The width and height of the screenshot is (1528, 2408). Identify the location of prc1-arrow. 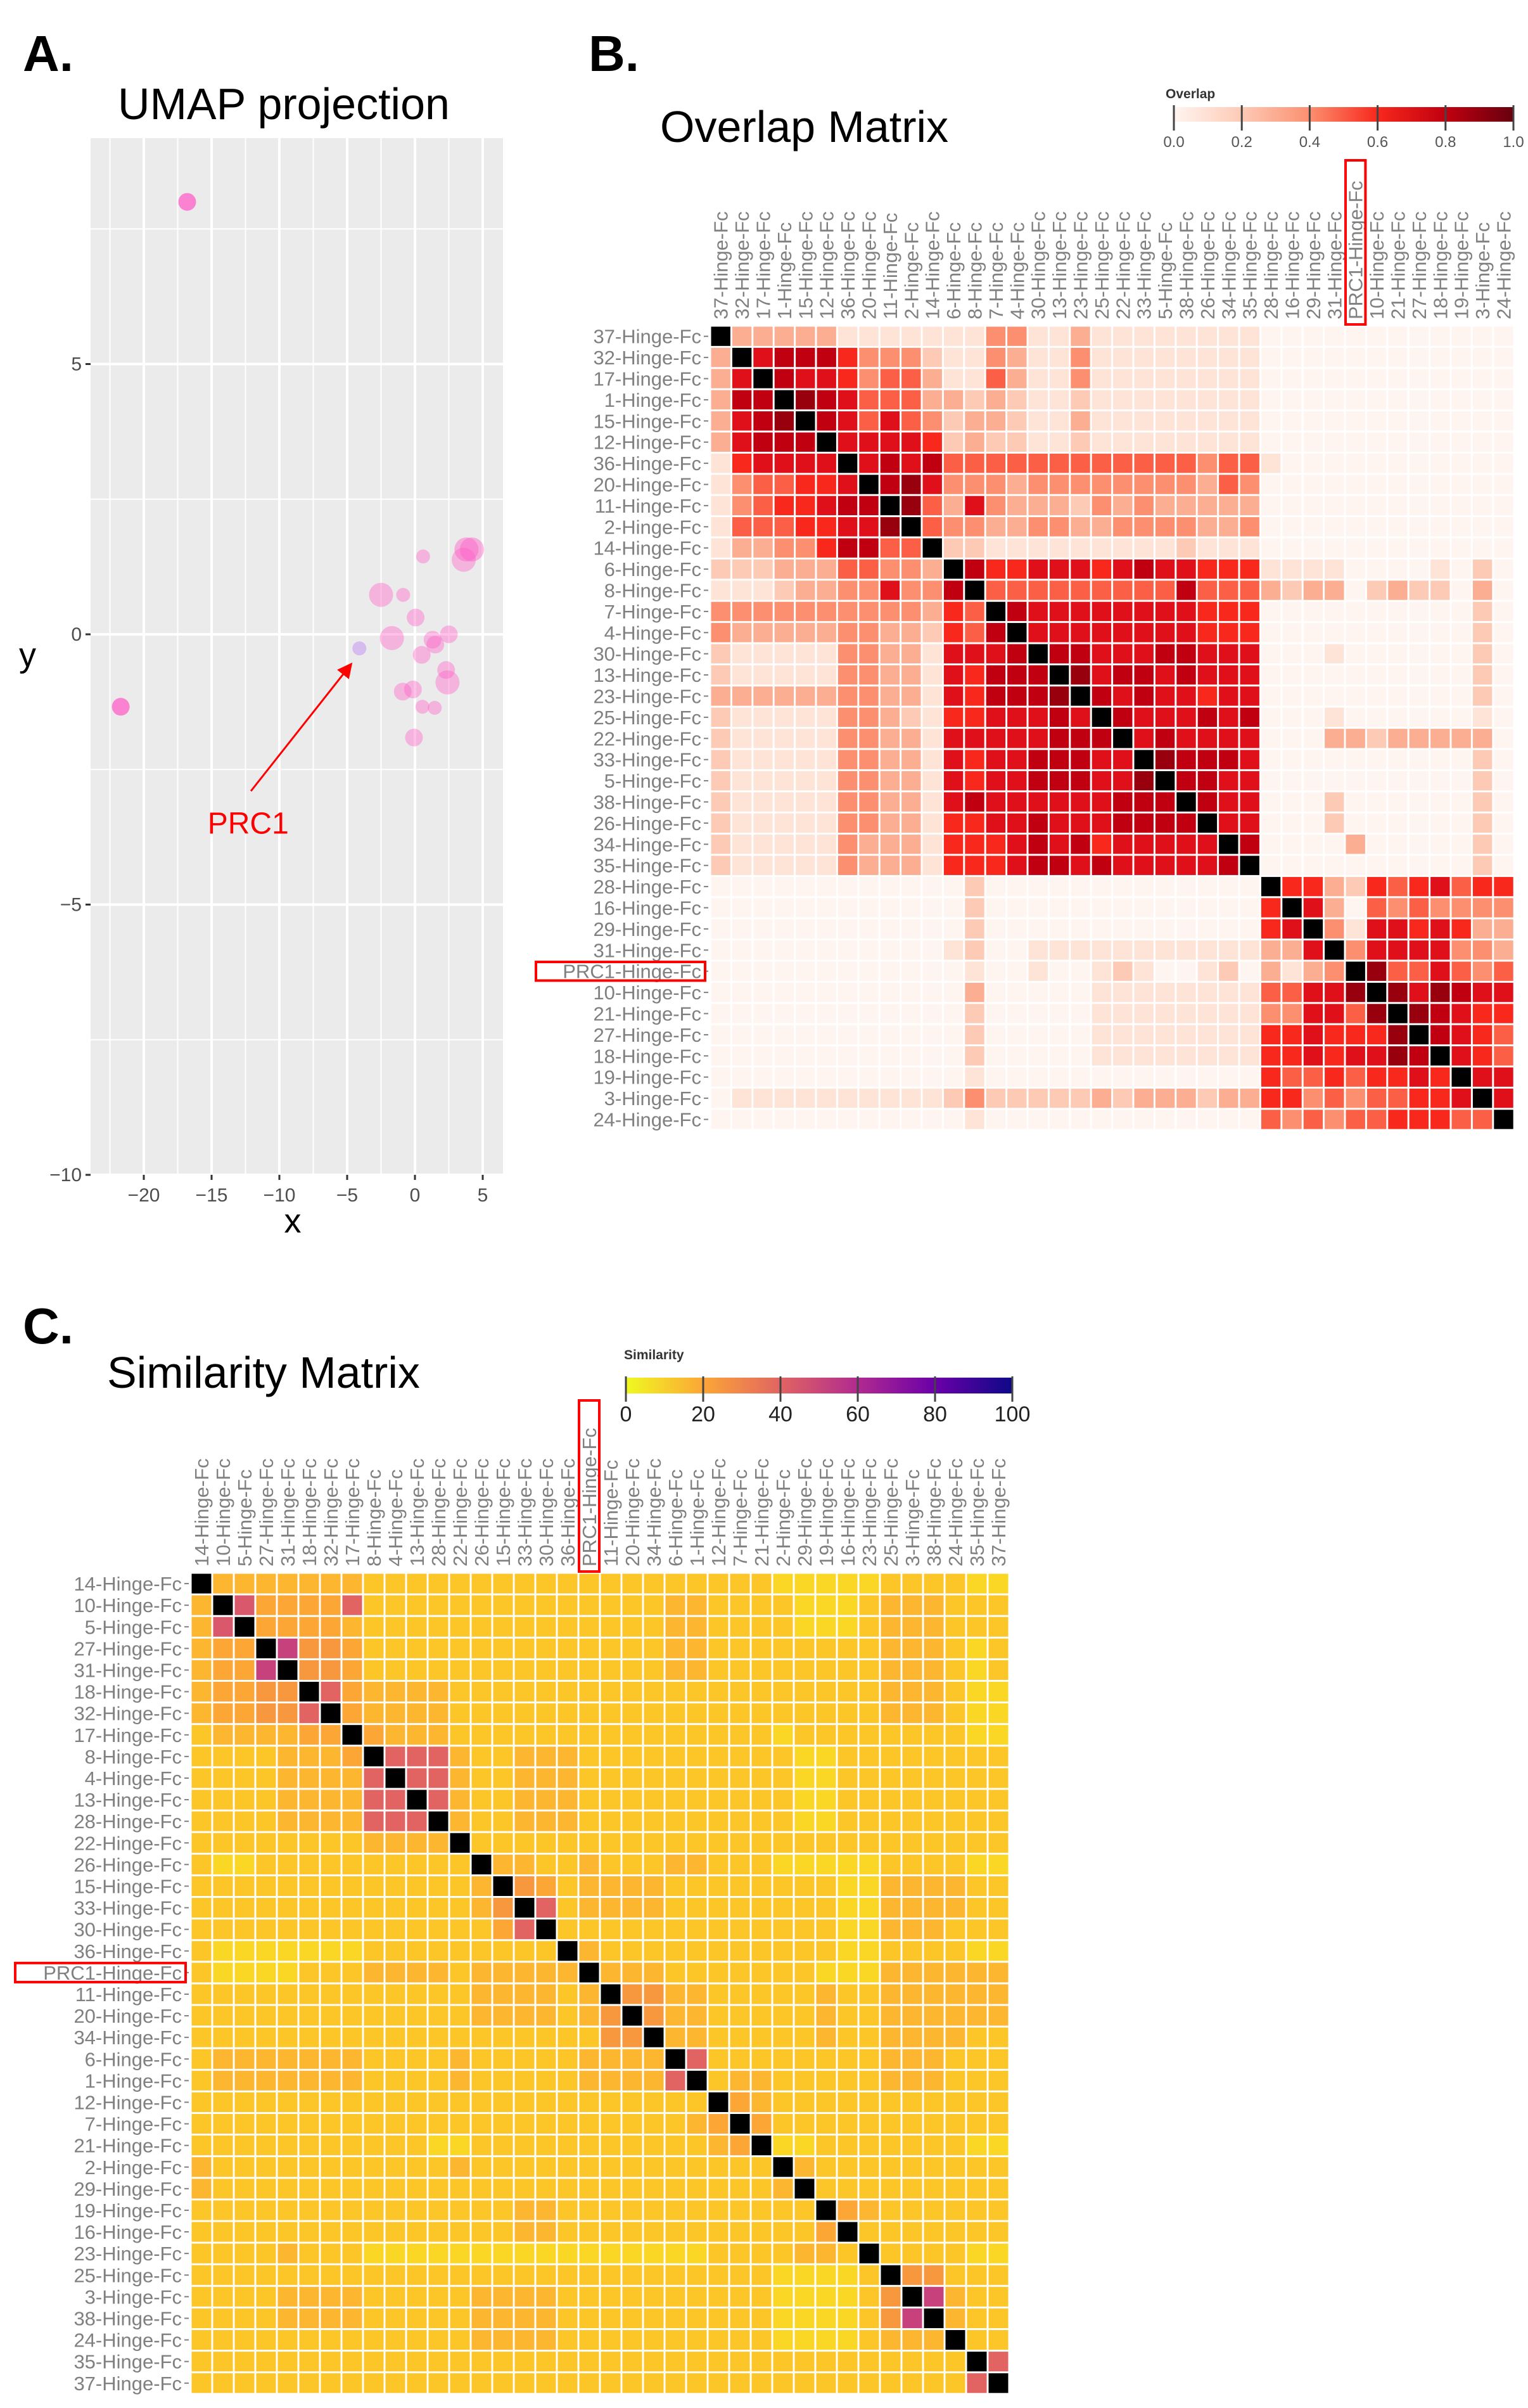
(301, 727).